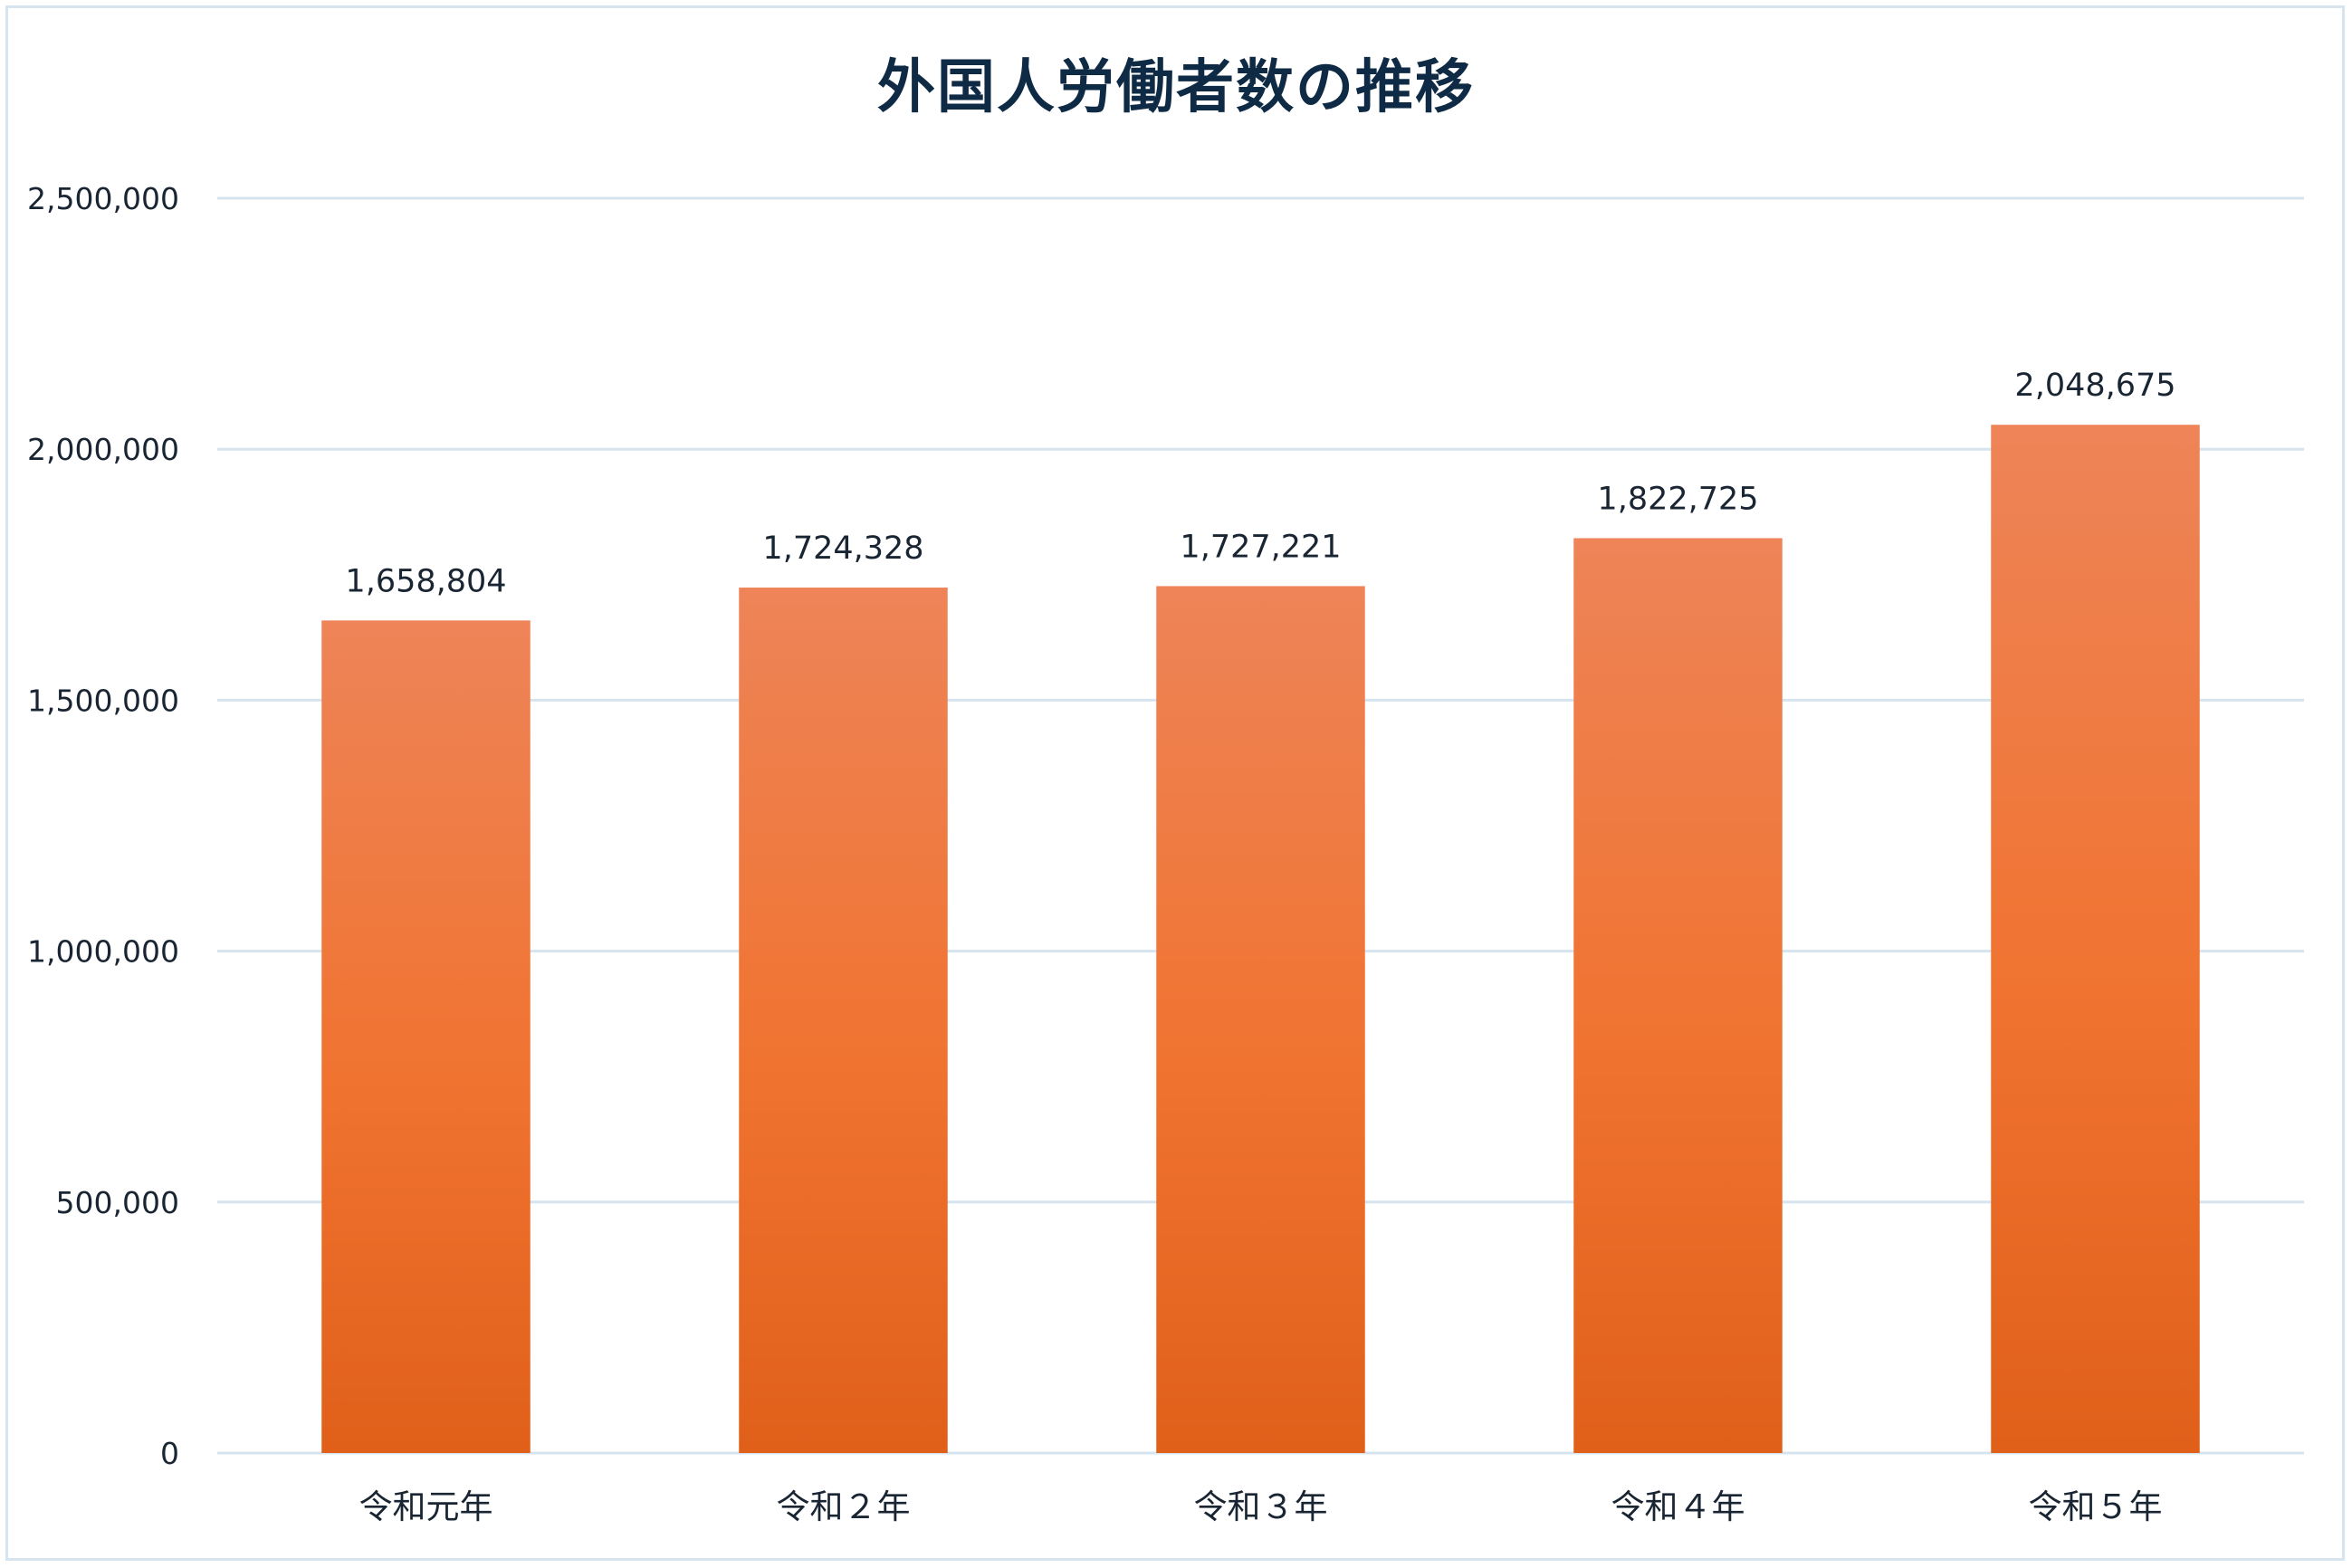 The image size is (2352, 1568). What do you see at coordinates (426, 1506) in the screenshot?
I see `x-category-label: 令和元年` at bounding box center [426, 1506].